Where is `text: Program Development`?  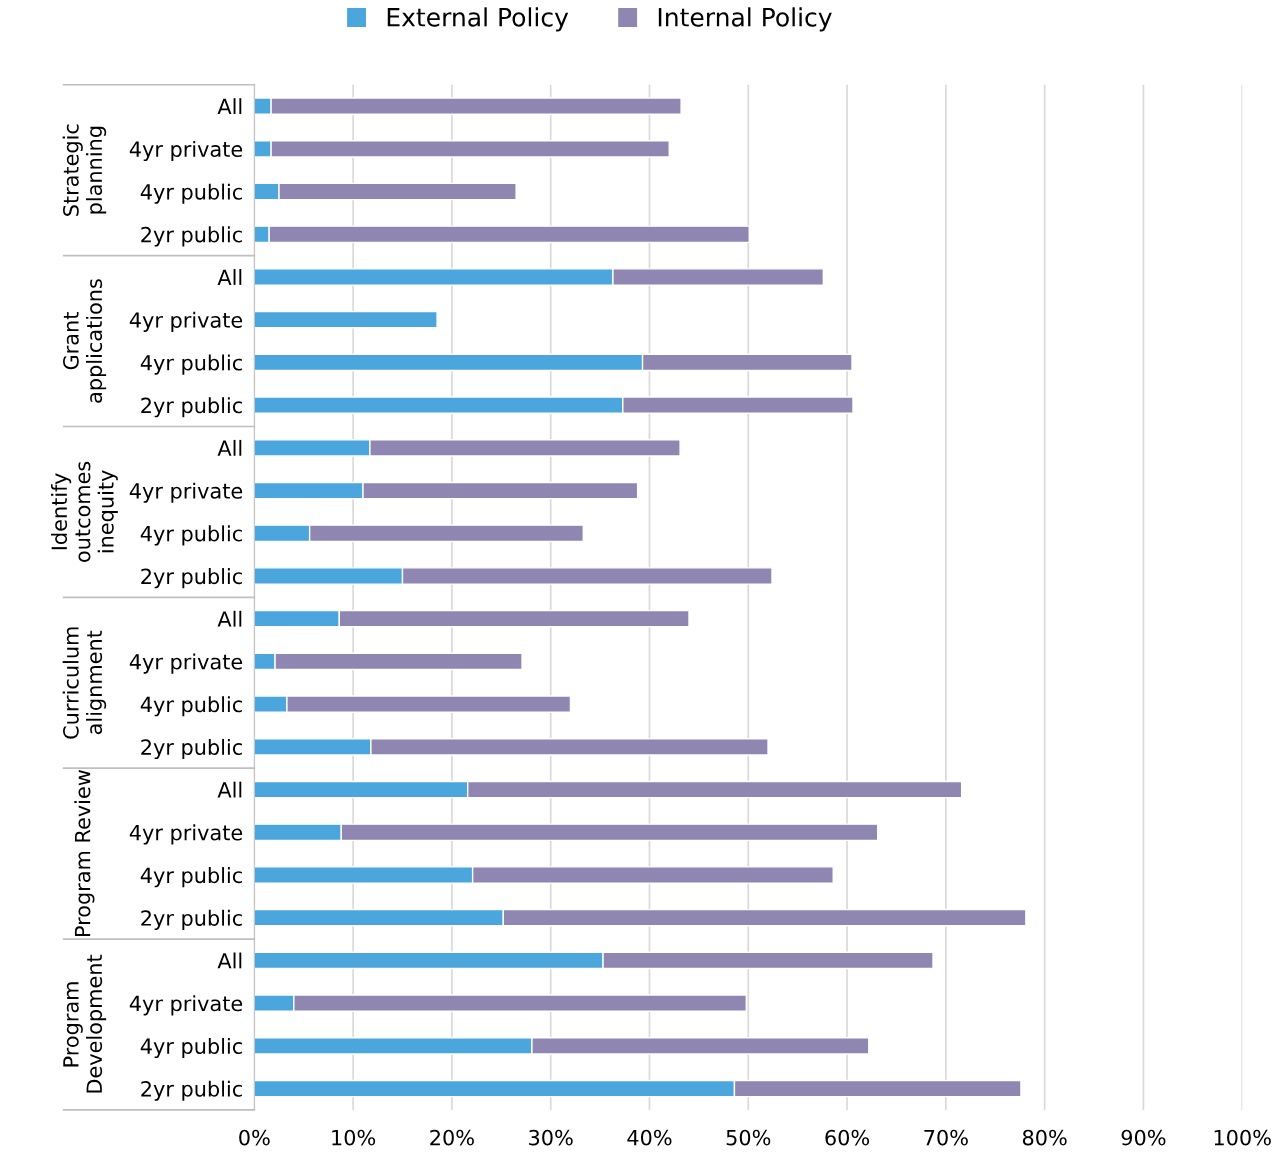 text: Program Development is located at coordinates (85, 1023).